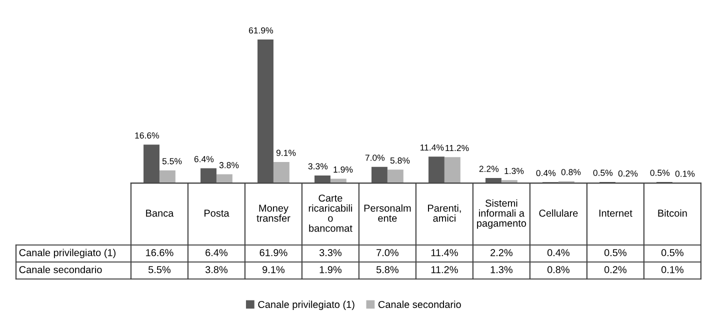 The height and width of the screenshot is (319, 708). Describe the element at coordinates (501, 252) in the screenshot. I see `data-label: 2.2%` at that location.